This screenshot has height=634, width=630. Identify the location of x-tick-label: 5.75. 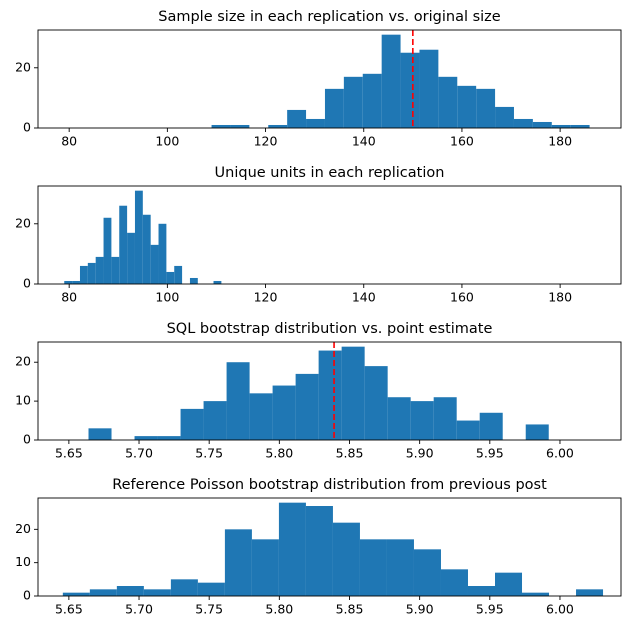
(209, 453).